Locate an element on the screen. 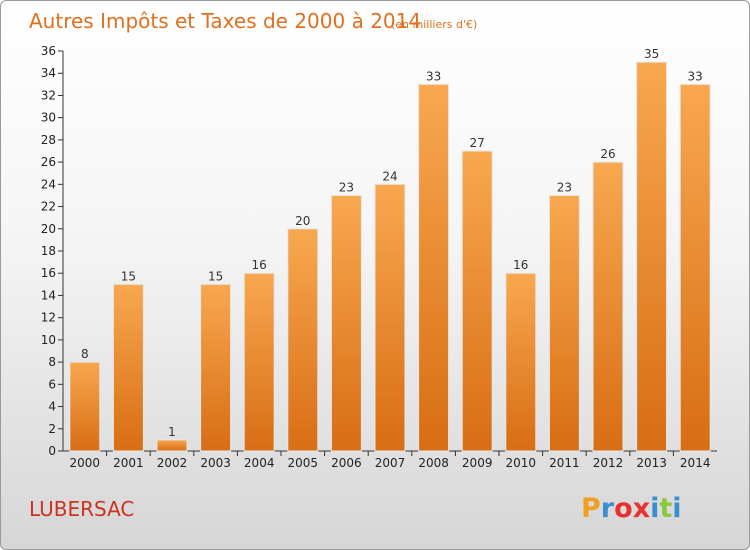  data-label-2010: 16 is located at coordinates (520, 265).